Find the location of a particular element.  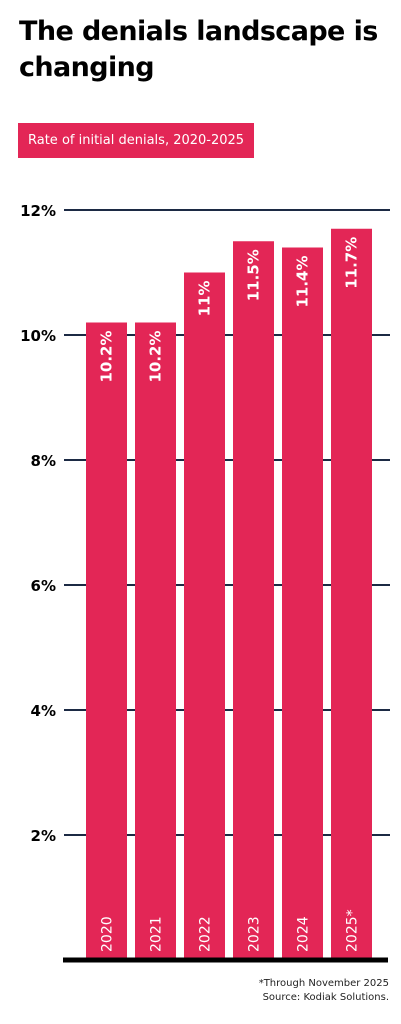

y-tick-label: 4% is located at coordinates (43, 711).